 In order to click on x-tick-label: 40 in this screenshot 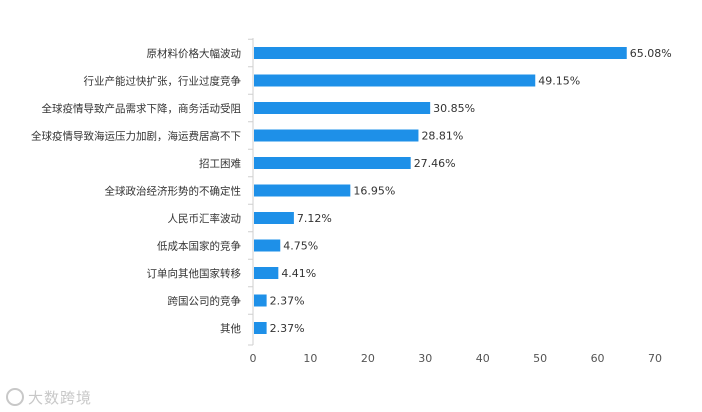, I will do `click(483, 358)`.